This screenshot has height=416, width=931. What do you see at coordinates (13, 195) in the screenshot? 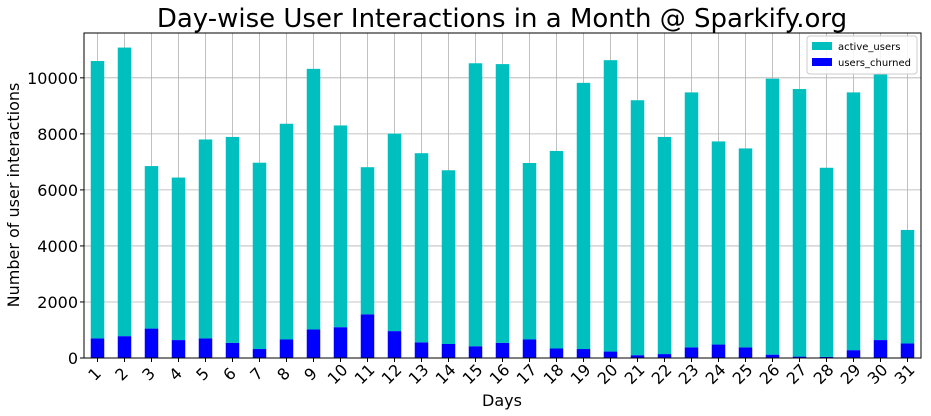
I see `y-axis-label: Number of user interactions` at bounding box center [13, 195].